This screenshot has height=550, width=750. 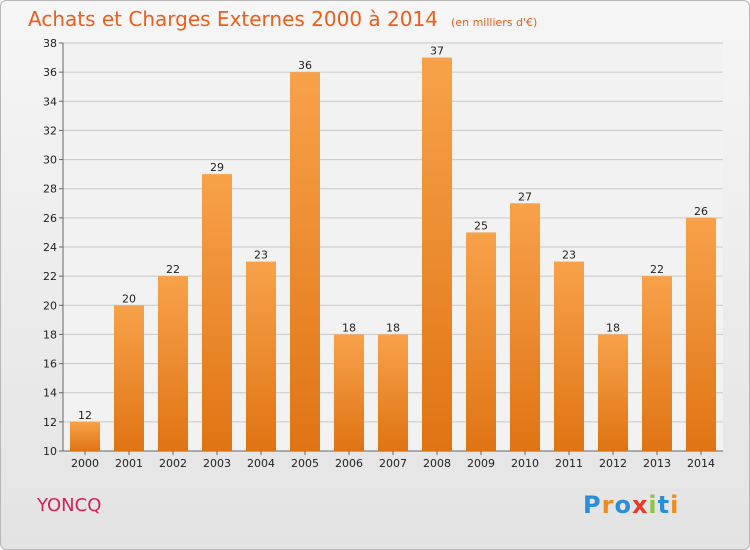 What do you see at coordinates (50, 247) in the screenshot?
I see `y-tick-label: 24` at bounding box center [50, 247].